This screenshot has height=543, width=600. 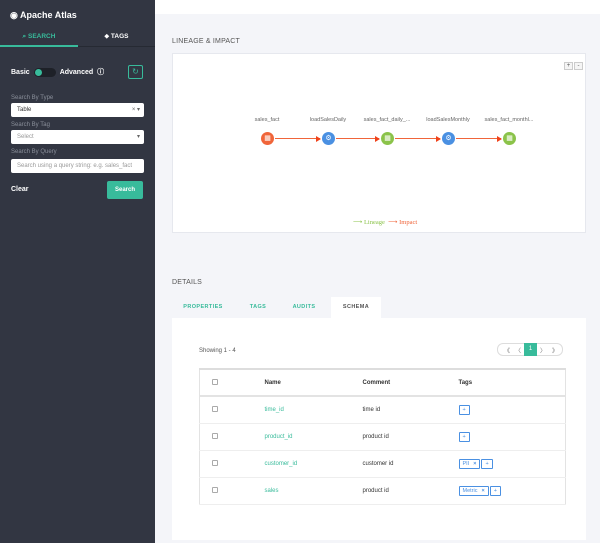 I want to click on col-name: Name, so click(x=313, y=383).